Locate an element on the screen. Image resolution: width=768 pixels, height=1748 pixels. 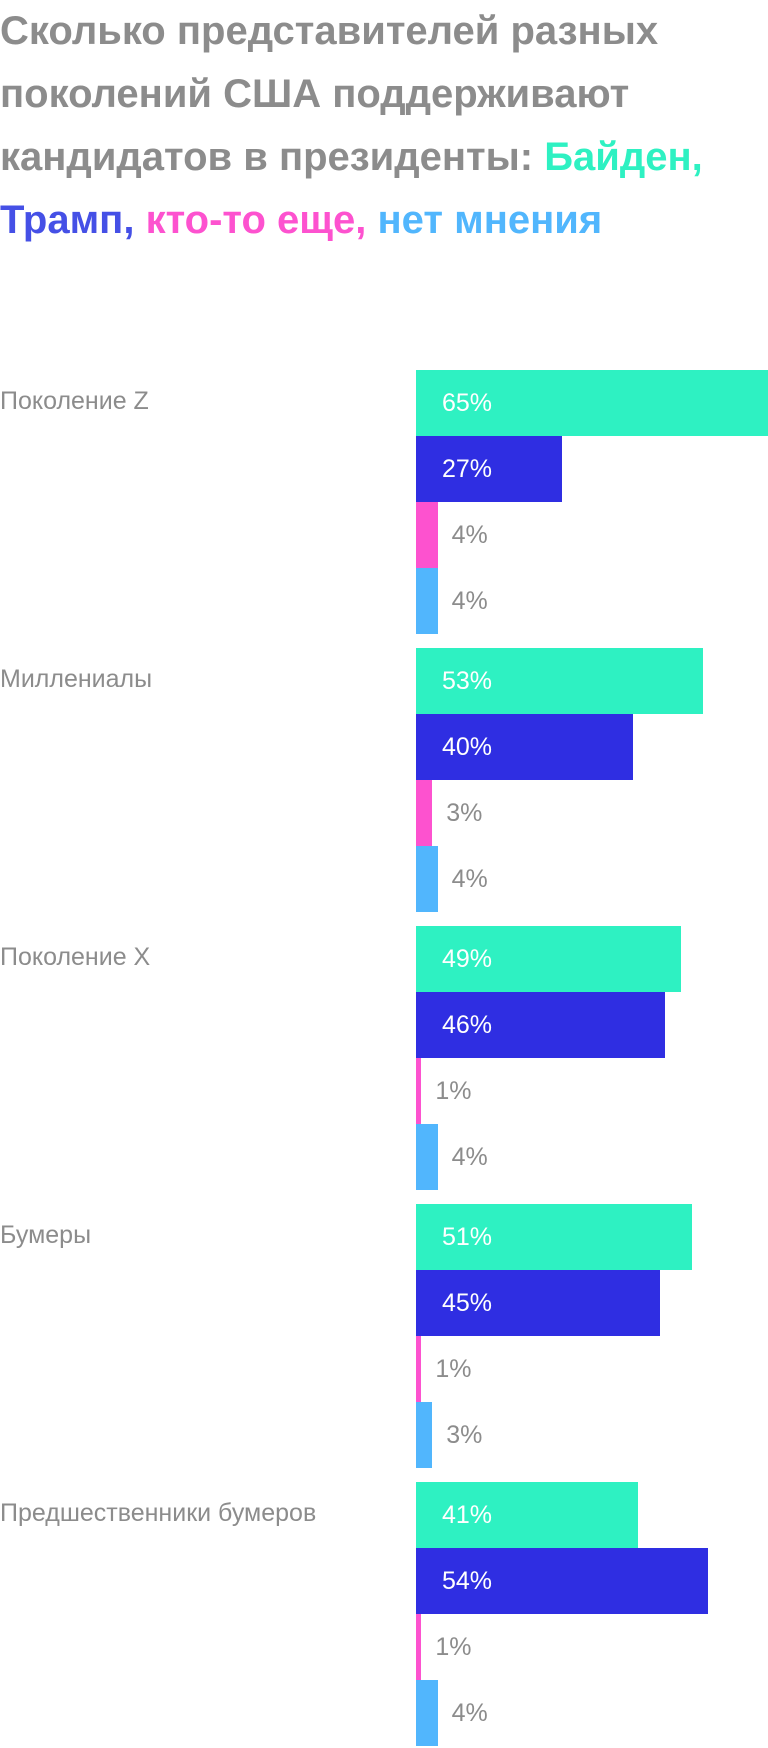
data-label: 54% is located at coordinates (467, 1581).